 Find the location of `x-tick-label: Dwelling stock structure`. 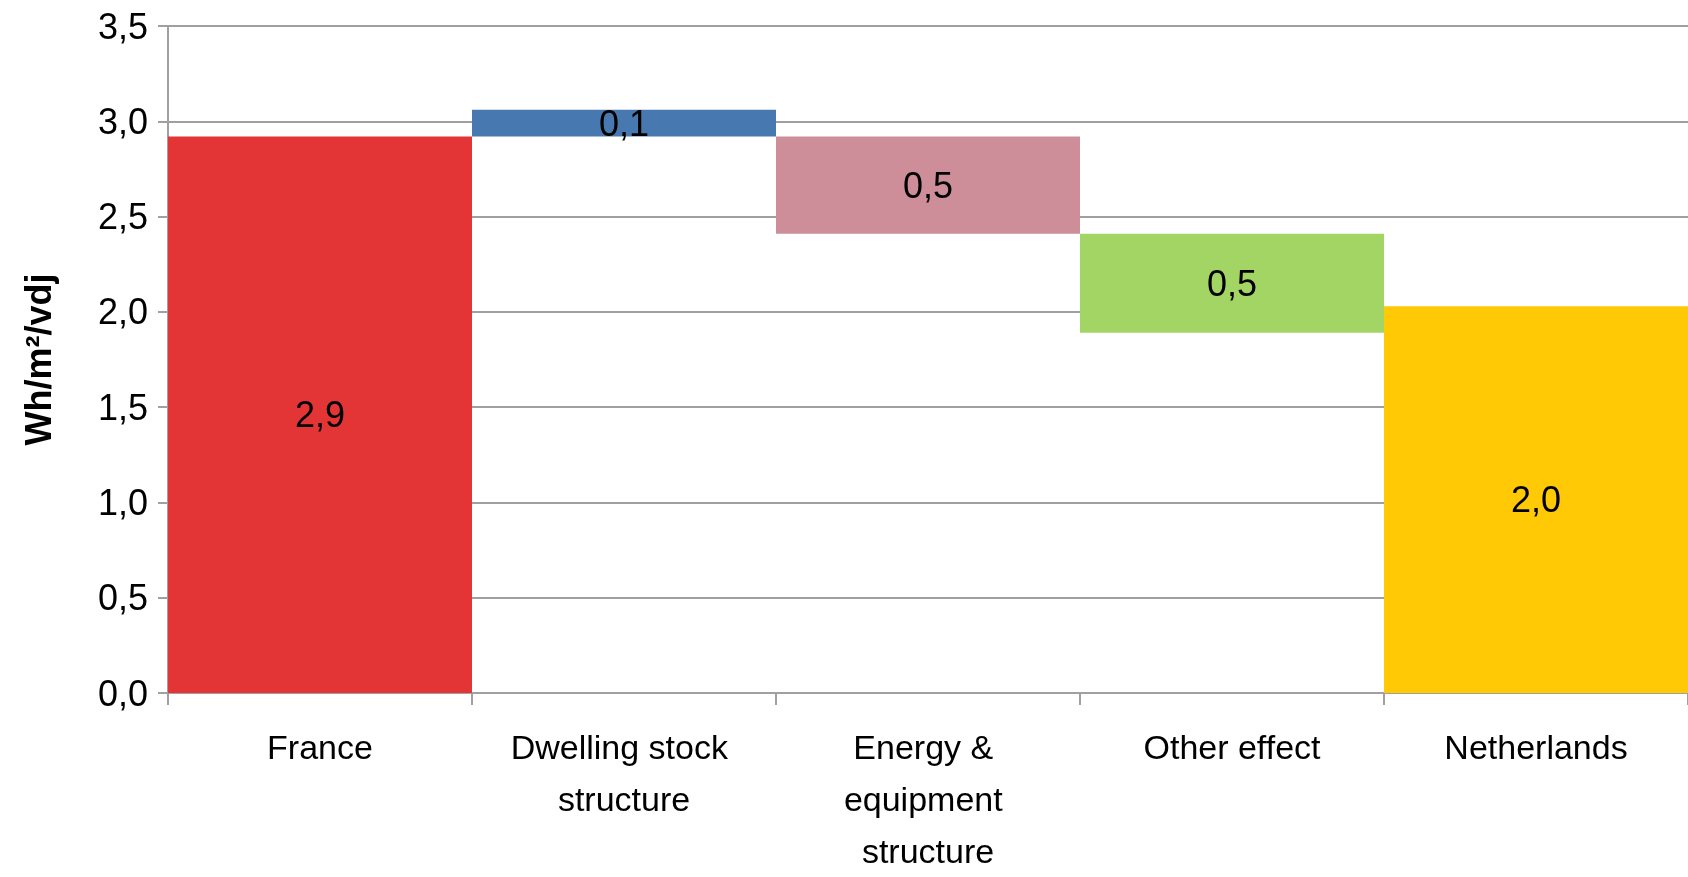

x-tick-label: Dwelling stock structure is located at coordinates (624, 773).